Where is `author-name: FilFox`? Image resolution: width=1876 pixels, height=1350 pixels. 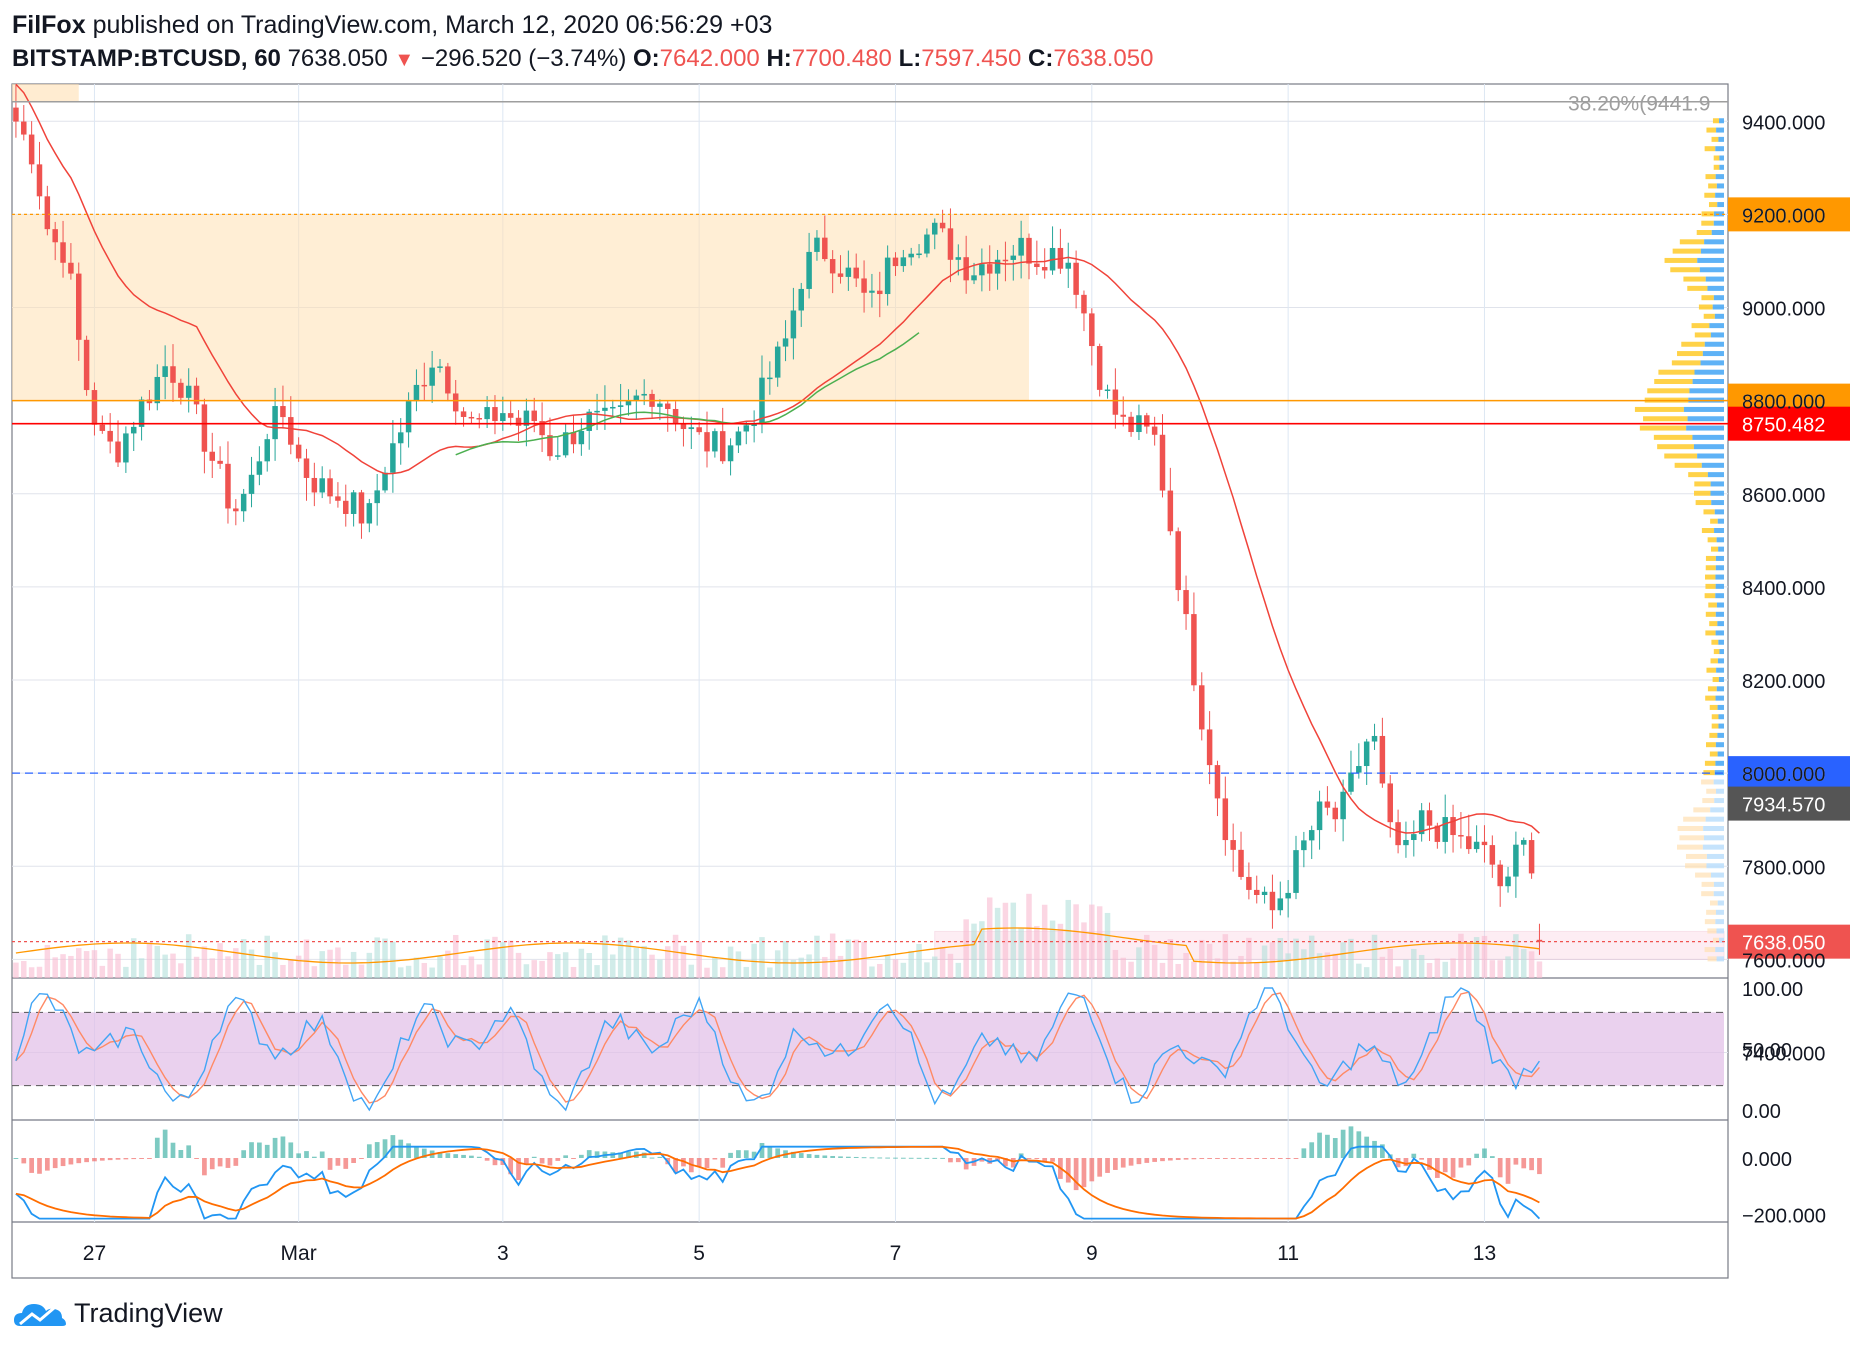 author-name: FilFox is located at coordinates (49, 25).